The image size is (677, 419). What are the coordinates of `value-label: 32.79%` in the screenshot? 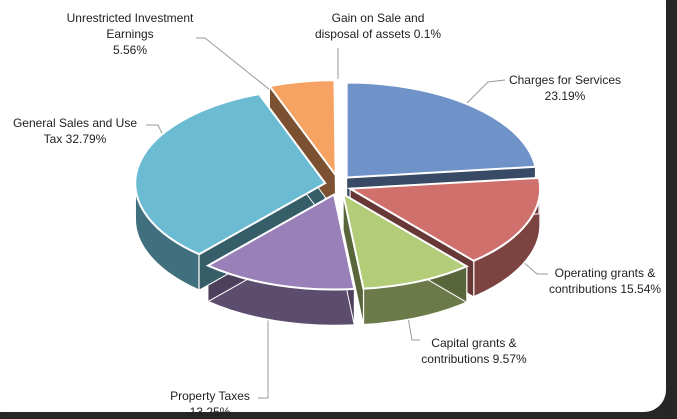 It's located at (86, 139).